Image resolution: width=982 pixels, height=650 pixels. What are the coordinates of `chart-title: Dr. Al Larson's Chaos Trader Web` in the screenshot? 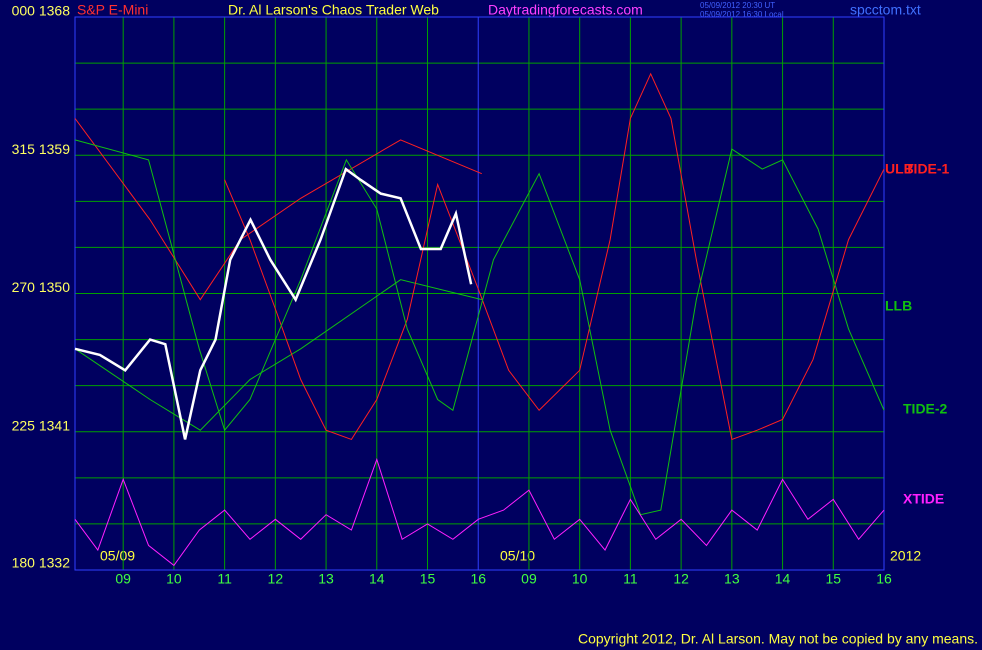 It's located at (333, 10).